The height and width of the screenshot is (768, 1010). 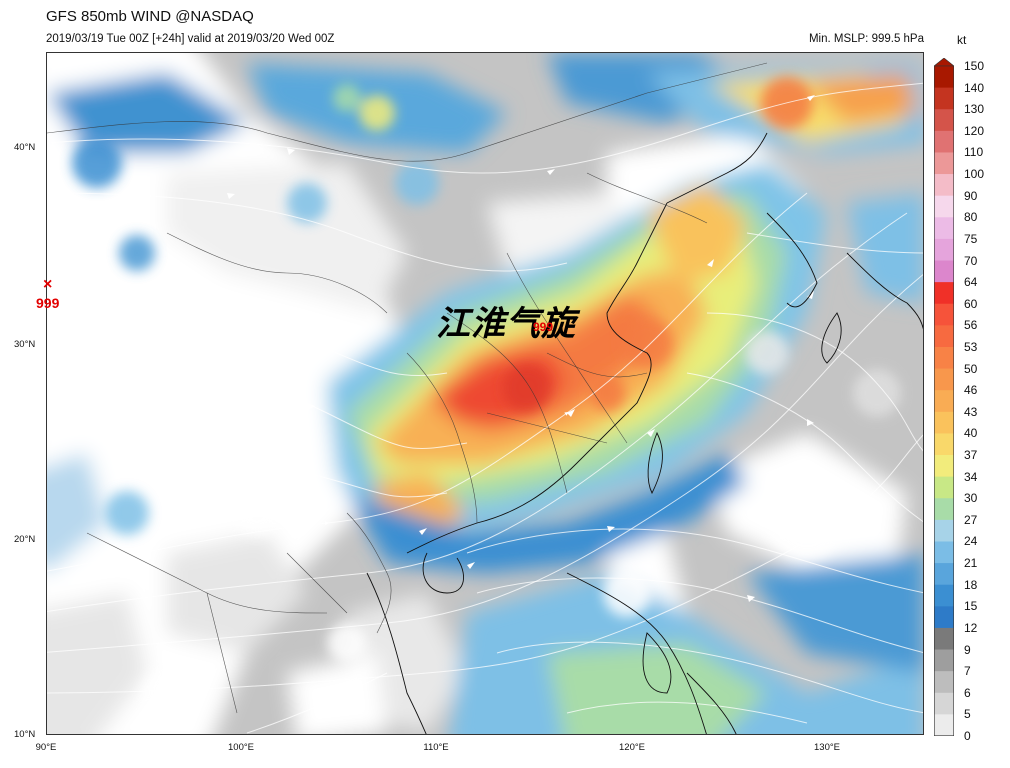 What do you see at coordinates (967, 714) in the screenshot?
I see `colorbar-label: 5` at bounding box center [967, 714].